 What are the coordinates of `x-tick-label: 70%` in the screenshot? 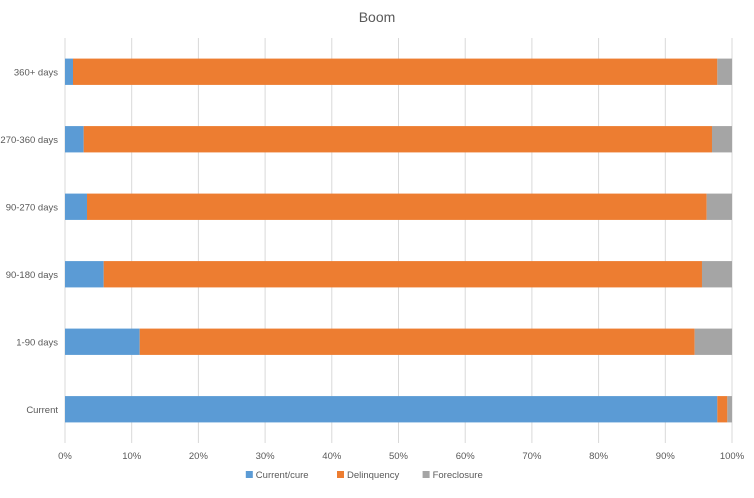 It's located at (532, 456).